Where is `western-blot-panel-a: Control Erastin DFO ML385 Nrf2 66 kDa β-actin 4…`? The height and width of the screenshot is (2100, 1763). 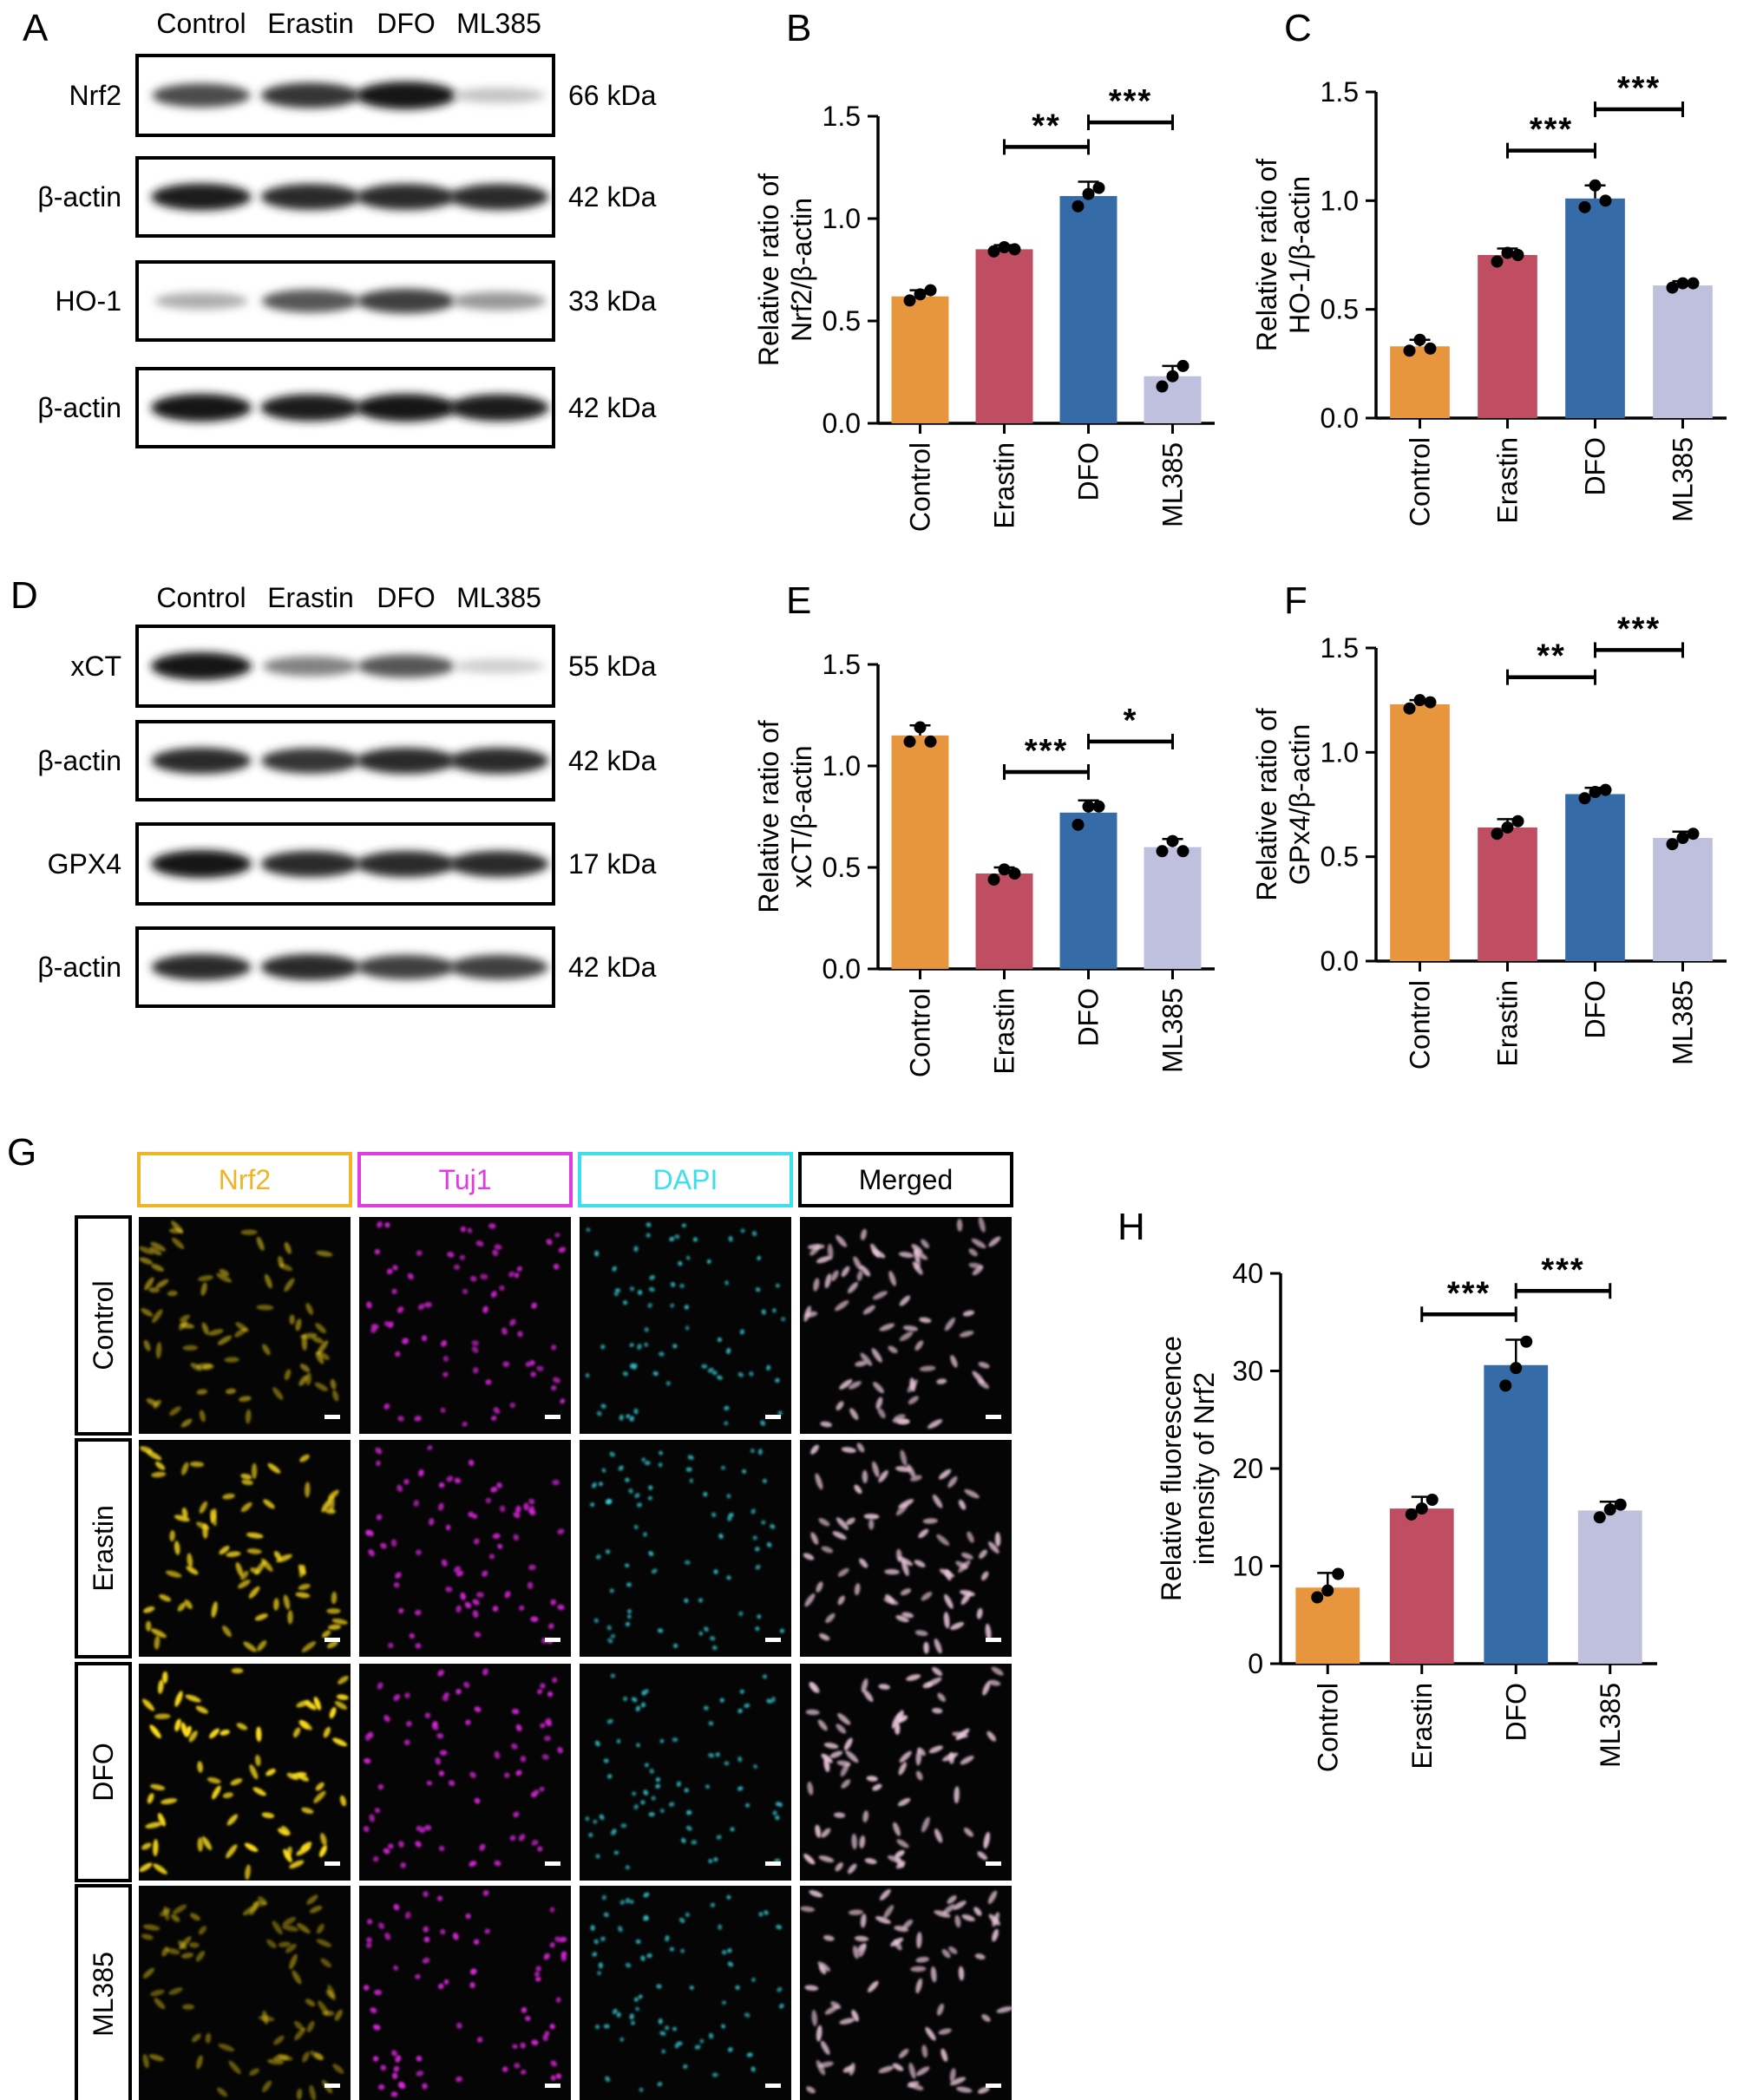 western-blot-panel-a: Control Erastin DFO ML385 Nrf2 66 kDa β-actin 4… is located at coordinates (347, 228).